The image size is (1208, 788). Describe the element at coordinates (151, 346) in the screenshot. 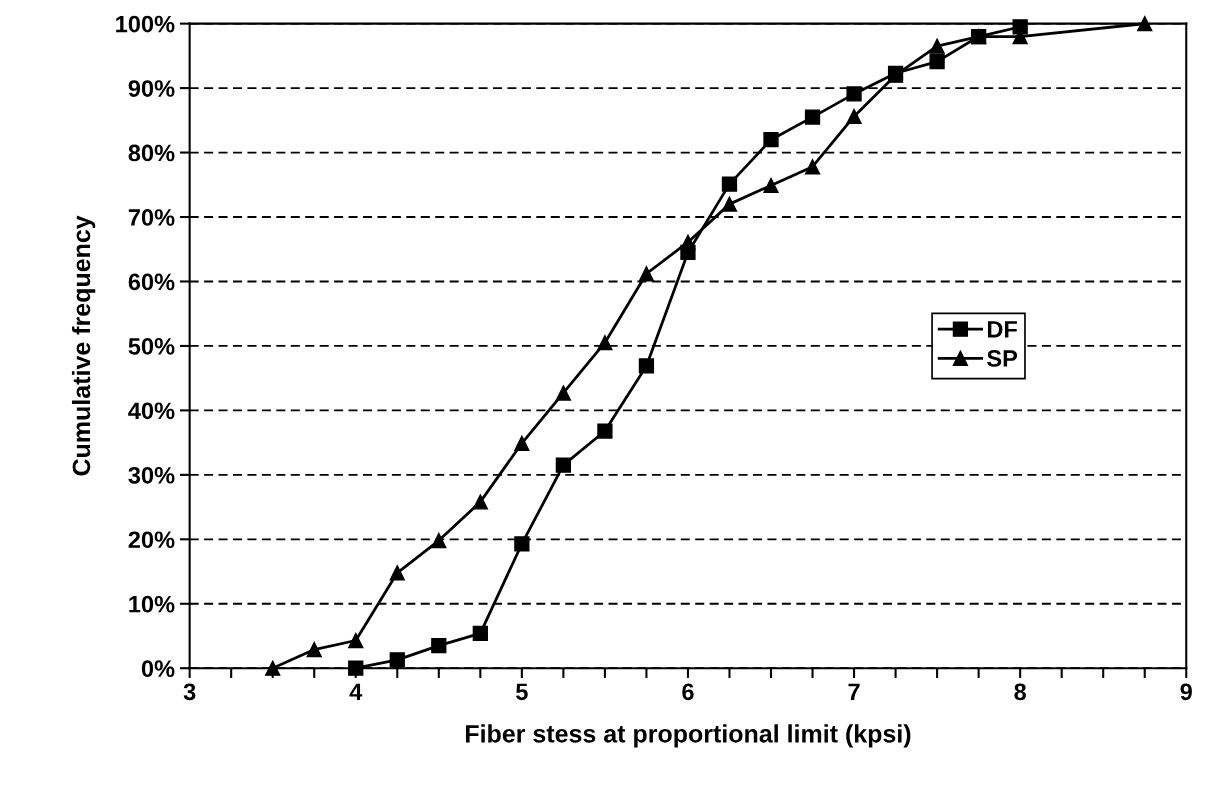

I see `y-tick-label: 50%` at that location.